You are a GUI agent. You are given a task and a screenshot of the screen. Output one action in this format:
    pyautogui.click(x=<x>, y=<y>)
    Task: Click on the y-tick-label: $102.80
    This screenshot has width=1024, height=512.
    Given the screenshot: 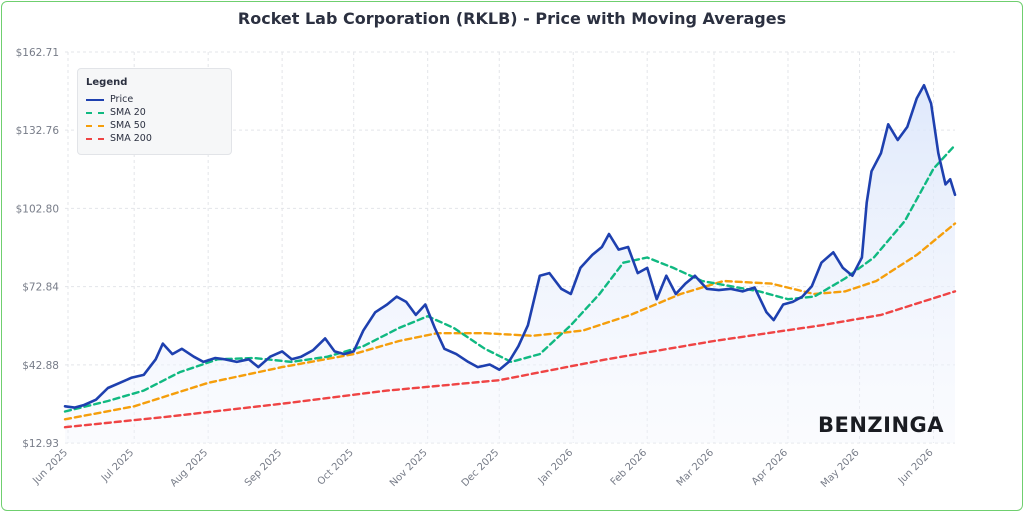 What is the action you would take?
    pyautogui.click(x=37, y=209)
    